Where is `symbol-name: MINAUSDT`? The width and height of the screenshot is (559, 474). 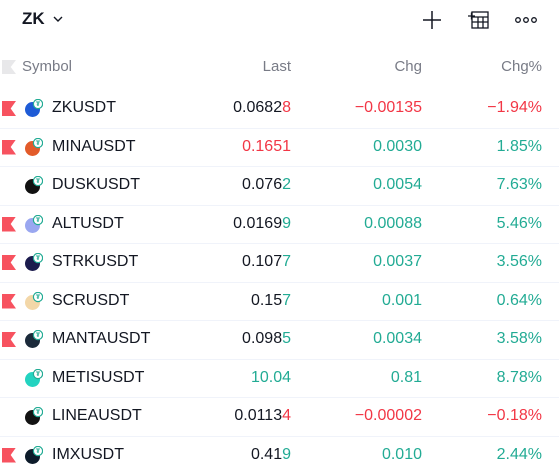 symbol-name: MINAUSDT is located at coordinates (94, 147).